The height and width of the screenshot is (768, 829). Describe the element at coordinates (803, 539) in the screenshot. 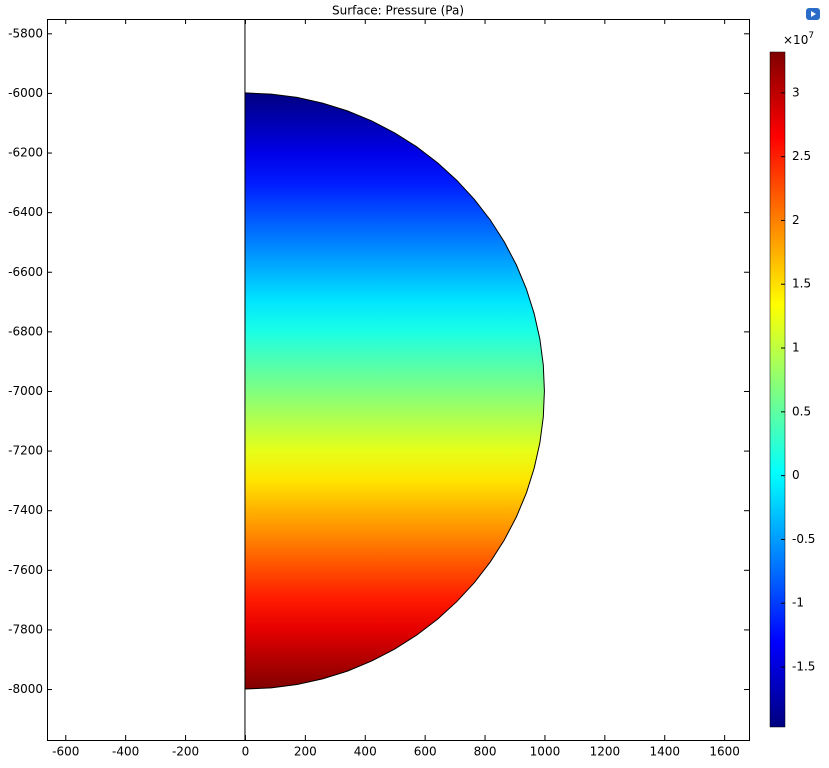

I see `colorbar-tick-label: -0.5` at that location.